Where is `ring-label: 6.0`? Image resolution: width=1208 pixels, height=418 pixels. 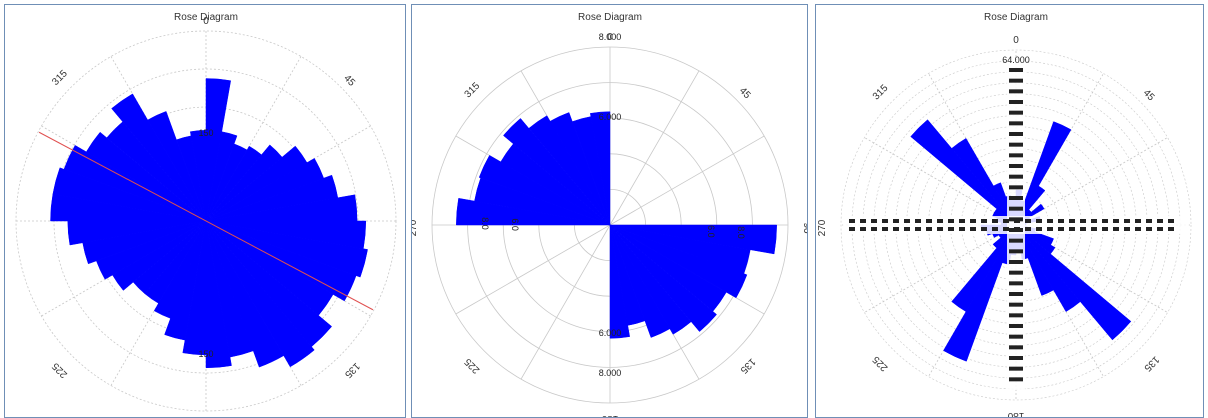
ring-label: 6.0 is located at coordinates (515, 224).